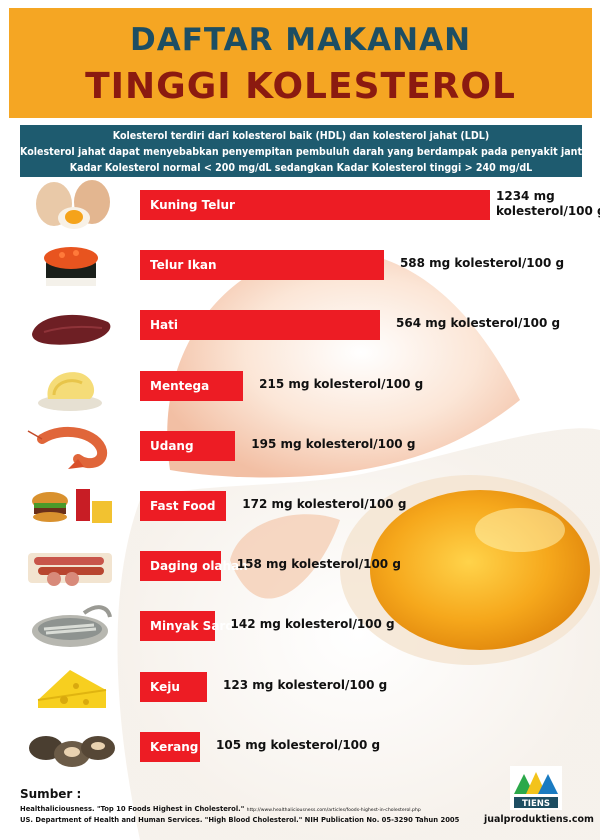 This screenshot has height=840, width=600. What do you see at coordinates (300, 40) in the screenshot?
I see `title-line-1: DAFTAR MAKANAN` at bounding box center [300, 40].